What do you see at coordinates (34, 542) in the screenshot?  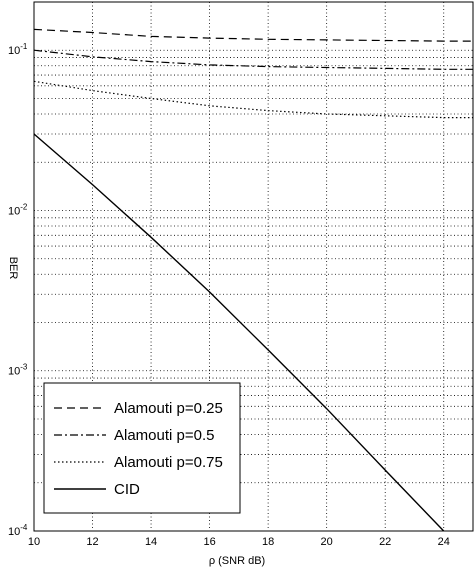 I see `x-tick-label: 10` at bounding box center [34, 542].